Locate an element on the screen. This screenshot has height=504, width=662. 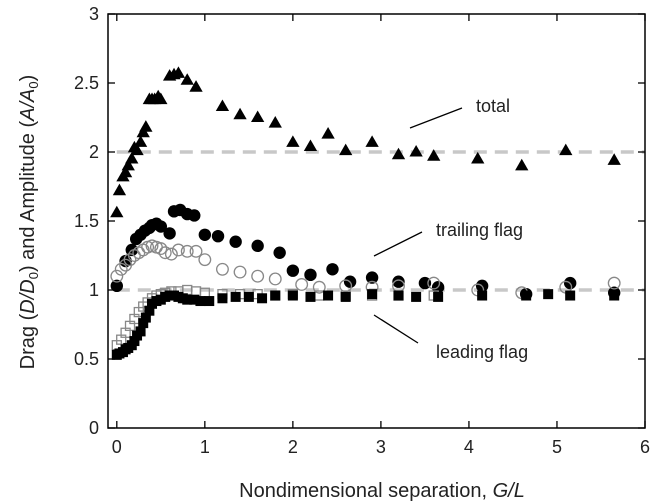
x-tick-label: 6 is located at coordinates (645, 447).